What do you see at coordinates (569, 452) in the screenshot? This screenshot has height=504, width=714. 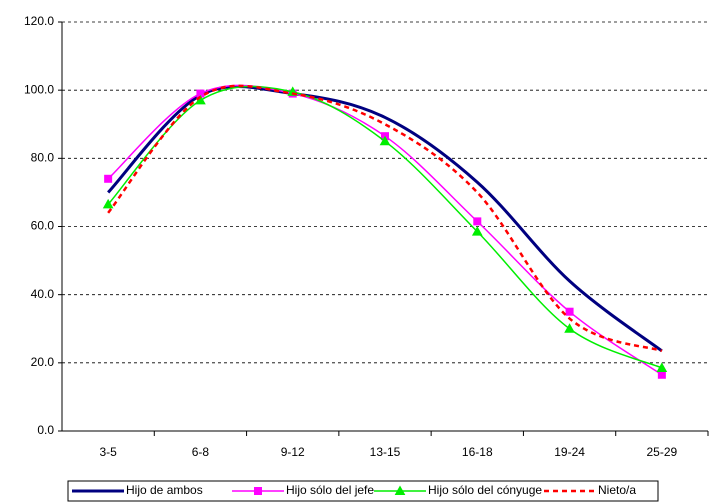 I see `x-tick-label: 19-24` at bounding box center [569, 452].